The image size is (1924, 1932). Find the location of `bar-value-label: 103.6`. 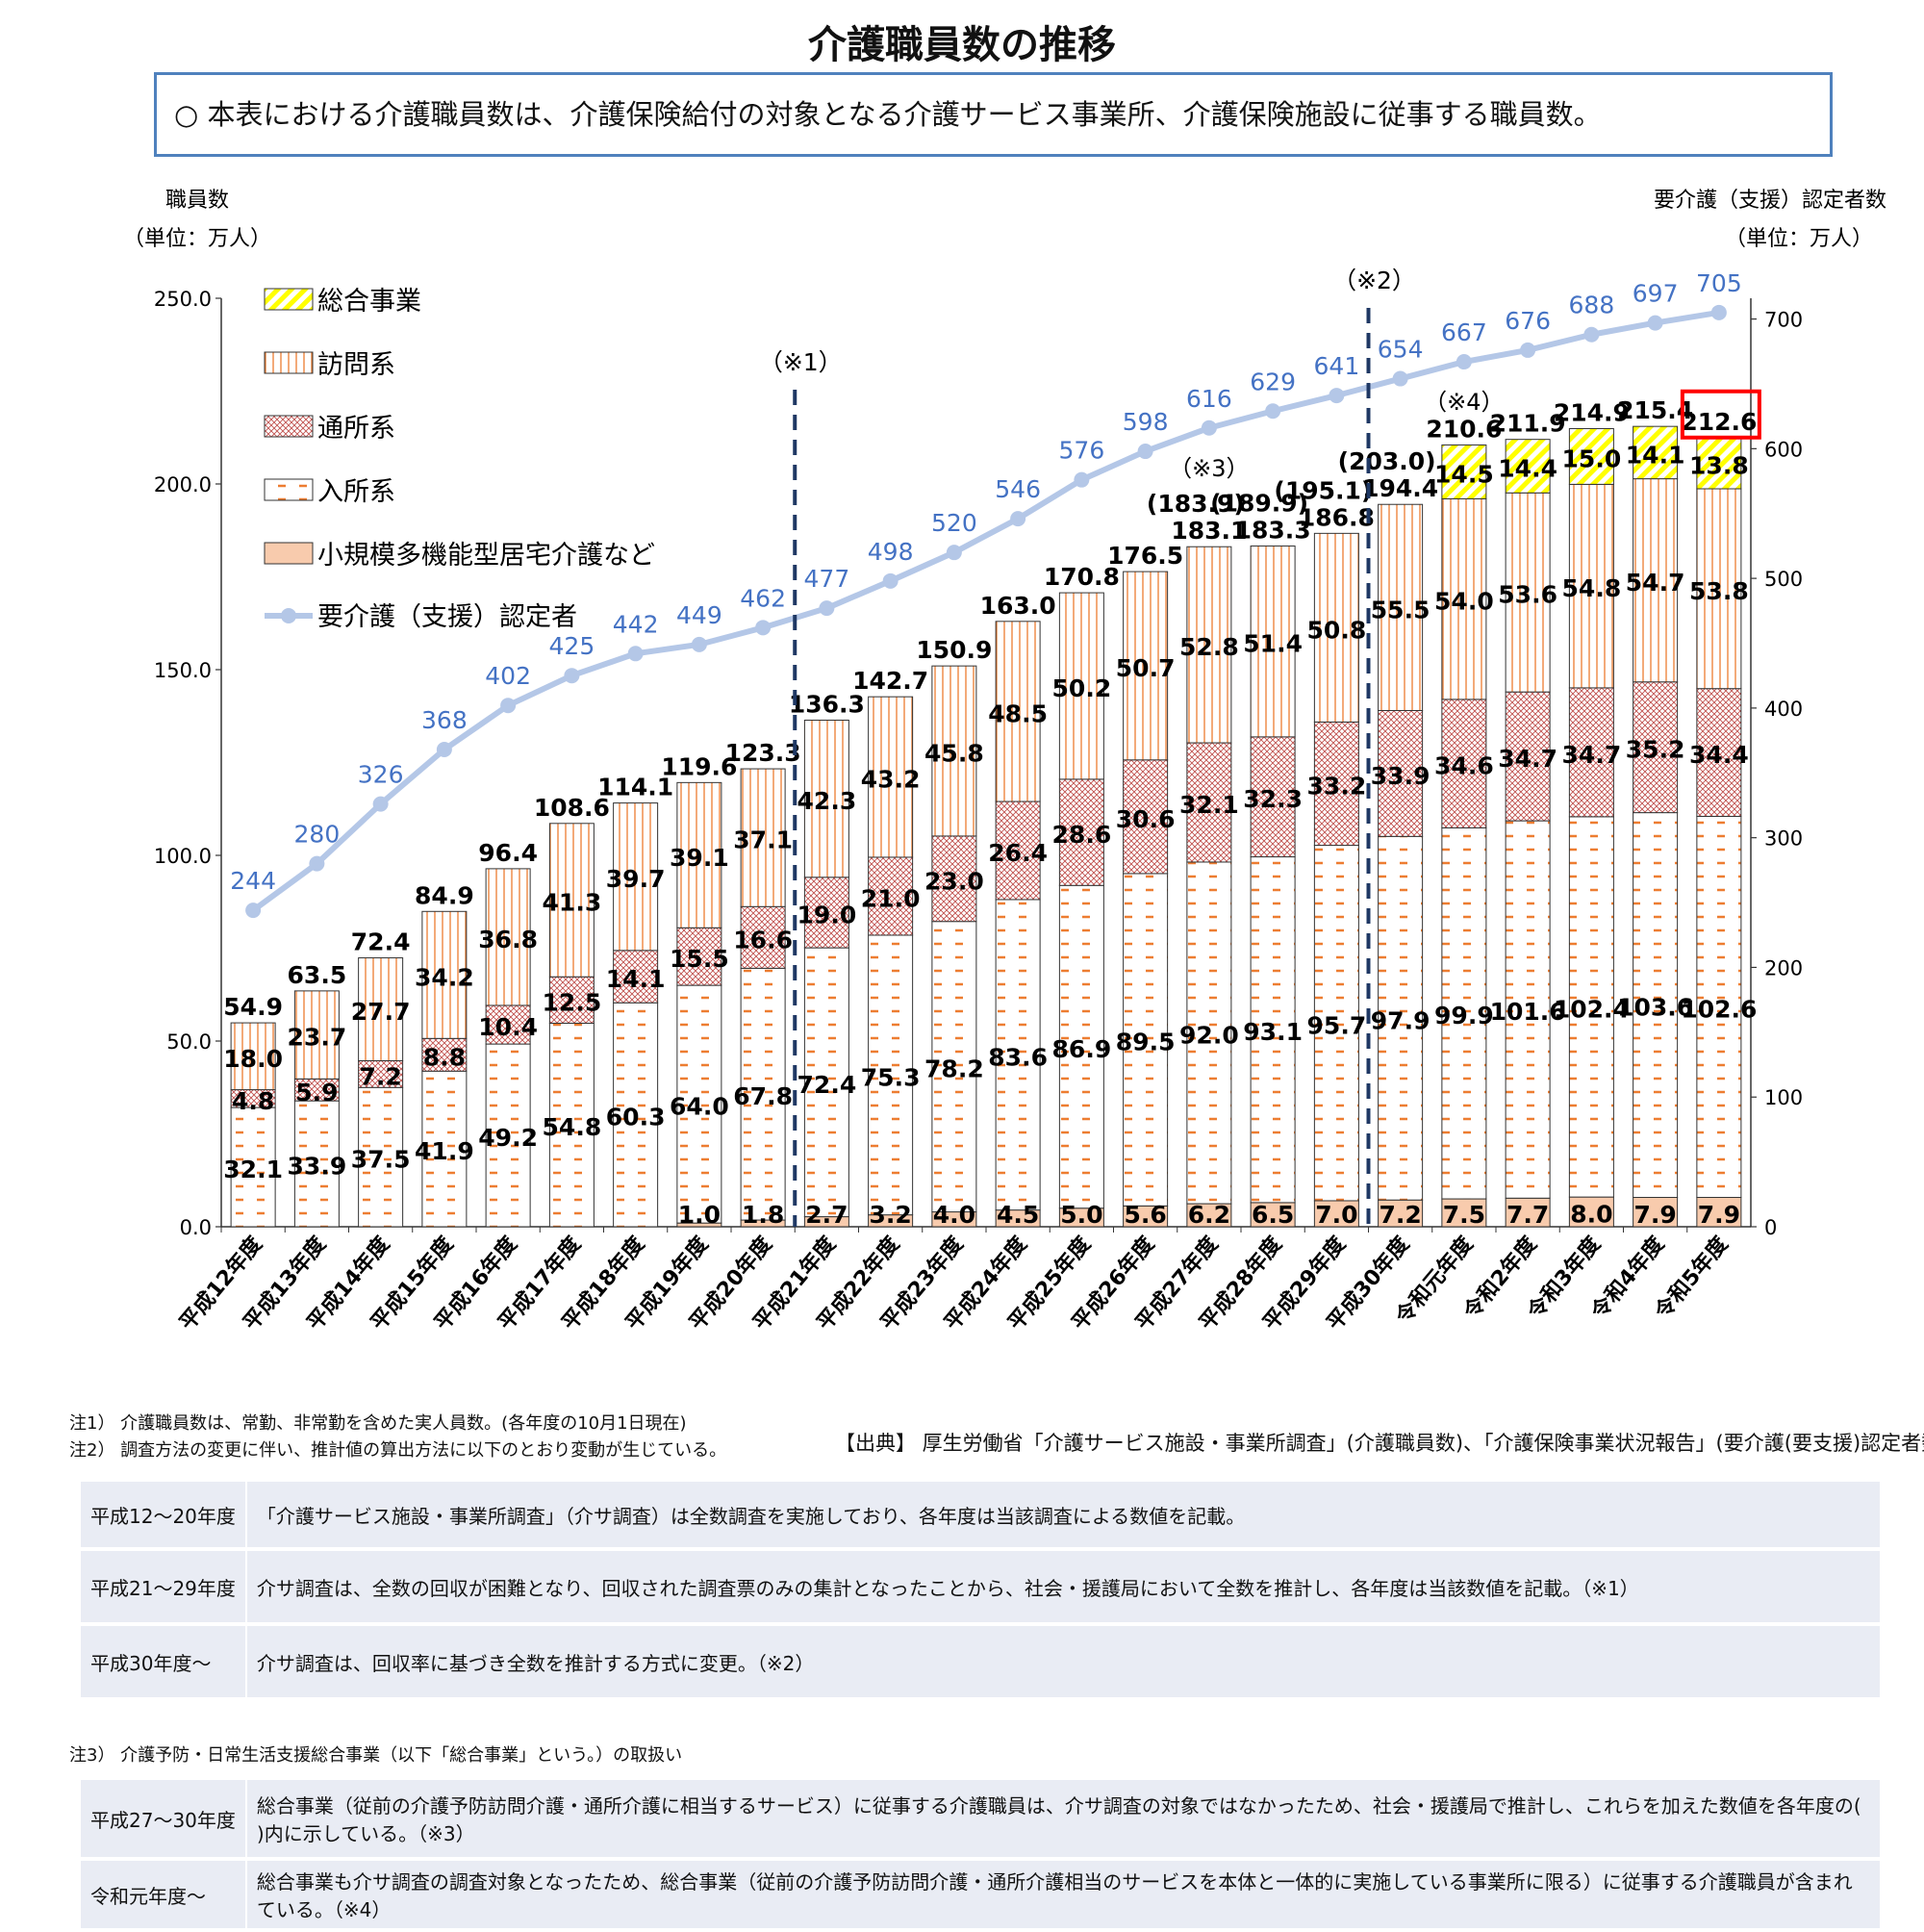

bar-value-label: 103.6 is located at coordinates (1655, 1008).